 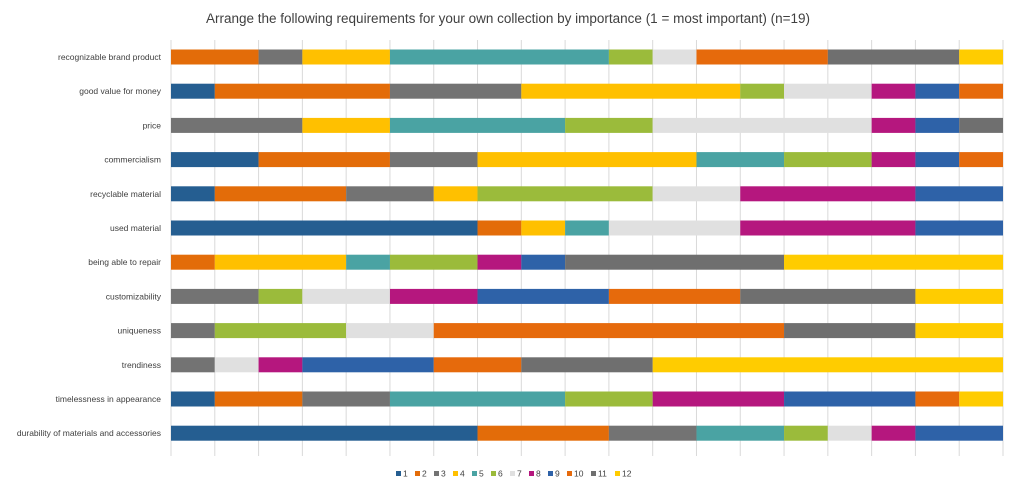 What do you see at coordinates (424, 474) in the screenshot?
I see `legend-label: 2` at bounding box center [424, 474].